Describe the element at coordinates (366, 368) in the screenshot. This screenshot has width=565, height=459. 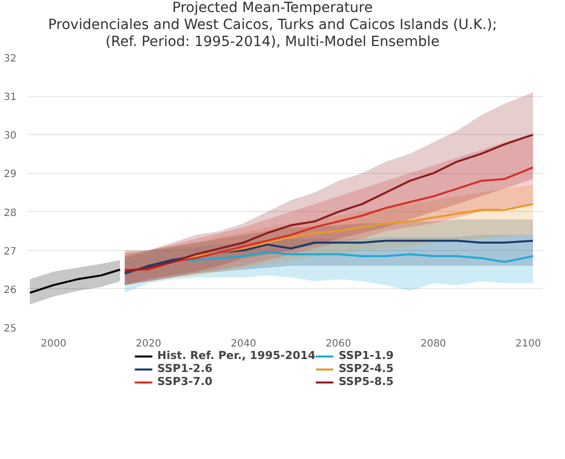
I see `legend-label: SSP2-4.5` at that location.